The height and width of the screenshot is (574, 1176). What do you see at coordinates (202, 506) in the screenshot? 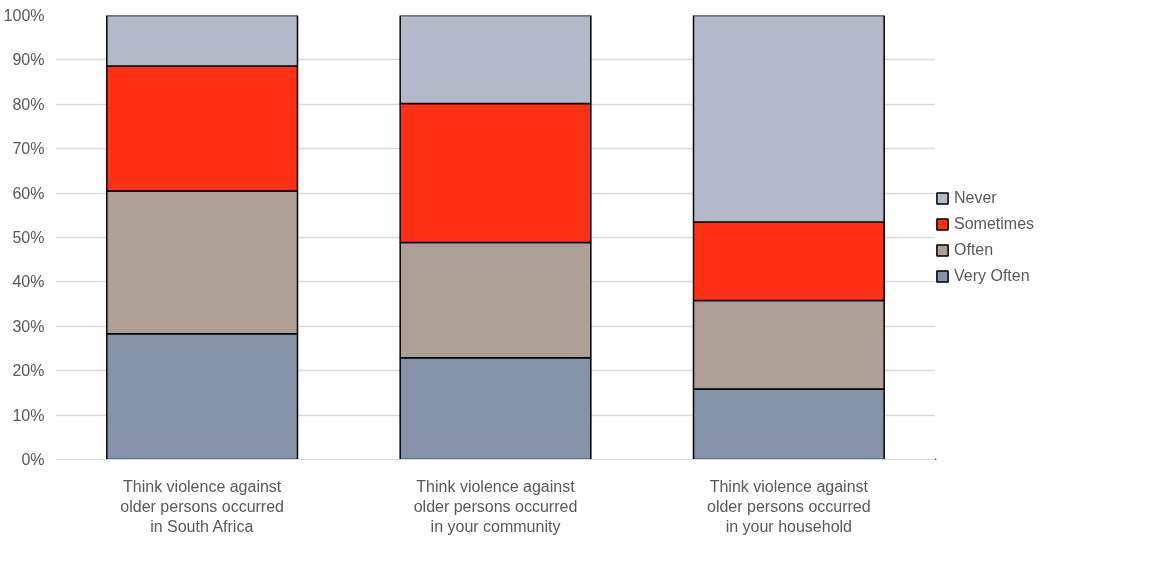
I see `x-tick-label: Think violence against older persons occurred in South Africa` at bounding box center [202, 506].